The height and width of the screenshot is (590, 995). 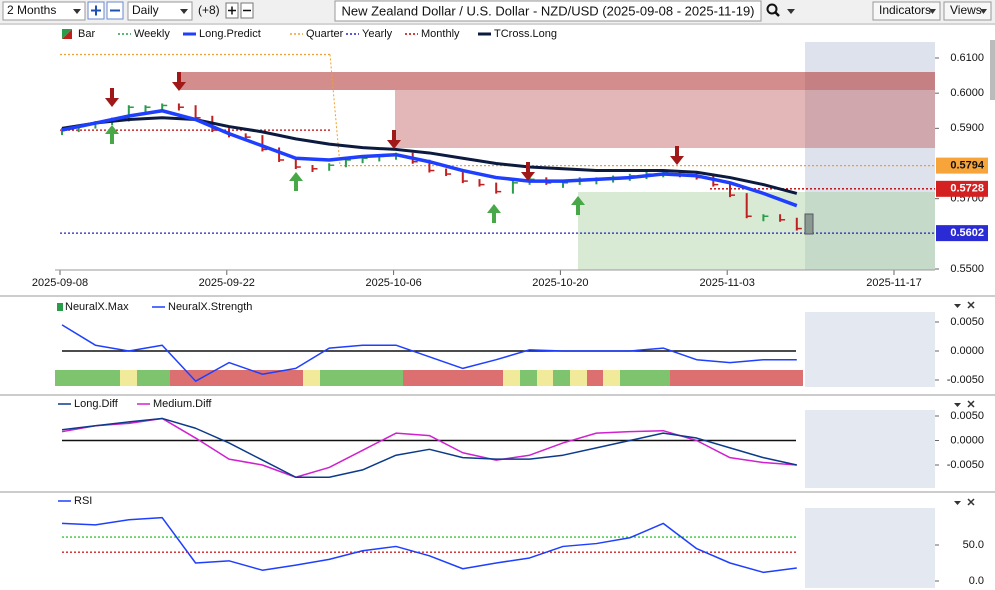 I want to click on range-dropdown, so click(x=44, y=11).